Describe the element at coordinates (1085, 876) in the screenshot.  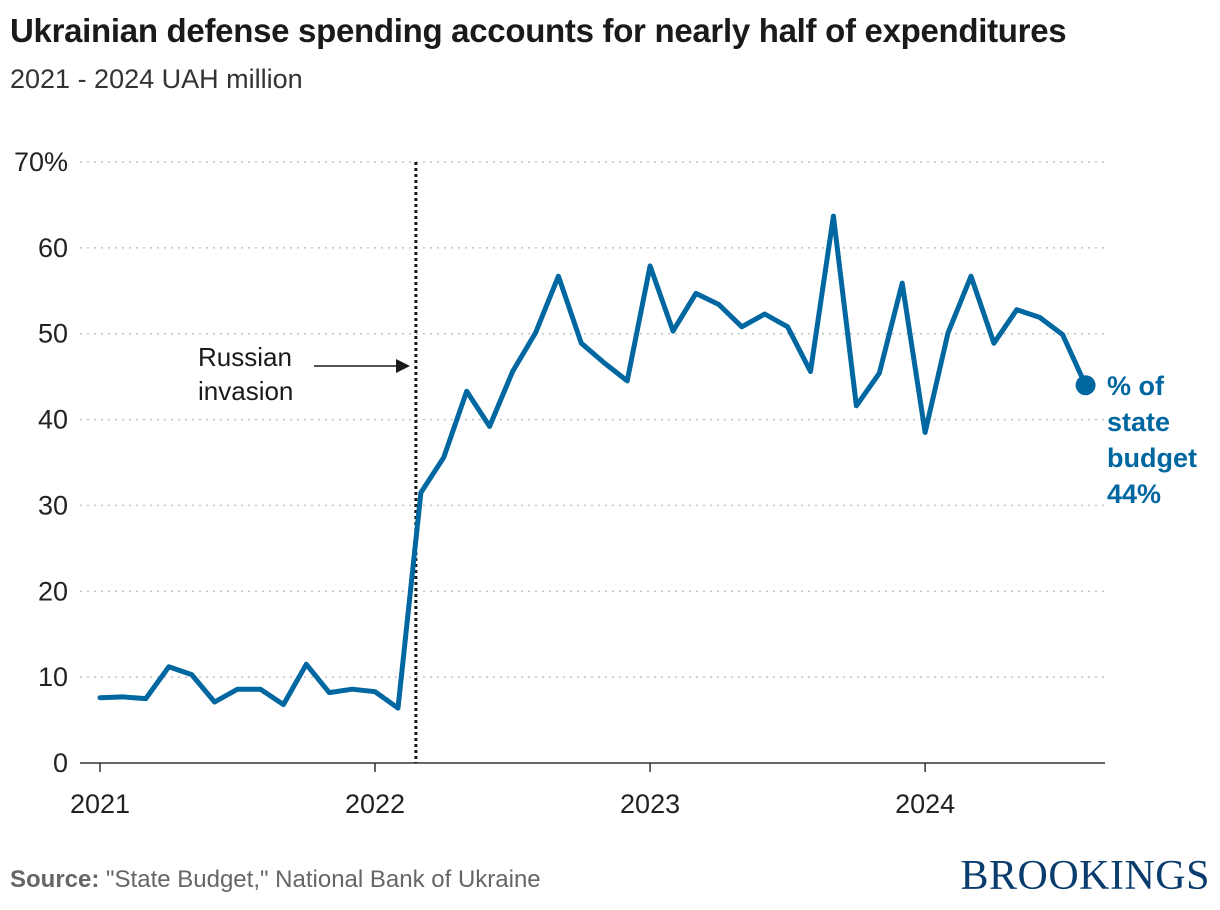
I see `brookings-logo: BROOKINGS` at that location.